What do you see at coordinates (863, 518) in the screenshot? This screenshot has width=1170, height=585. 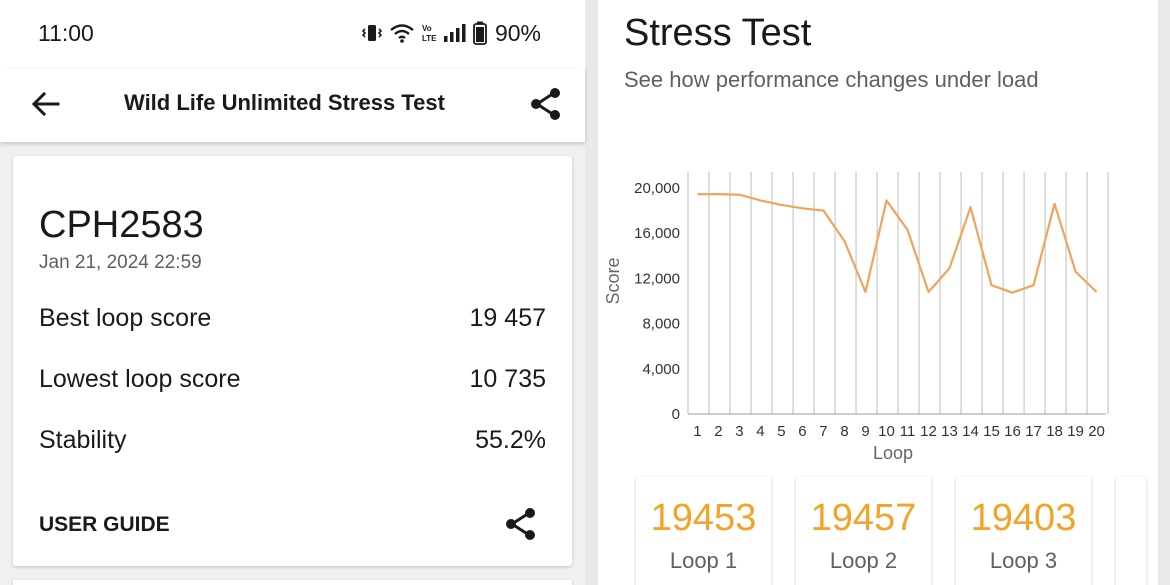 I see `loop-score: 19457` at bounding box center [863, 518].